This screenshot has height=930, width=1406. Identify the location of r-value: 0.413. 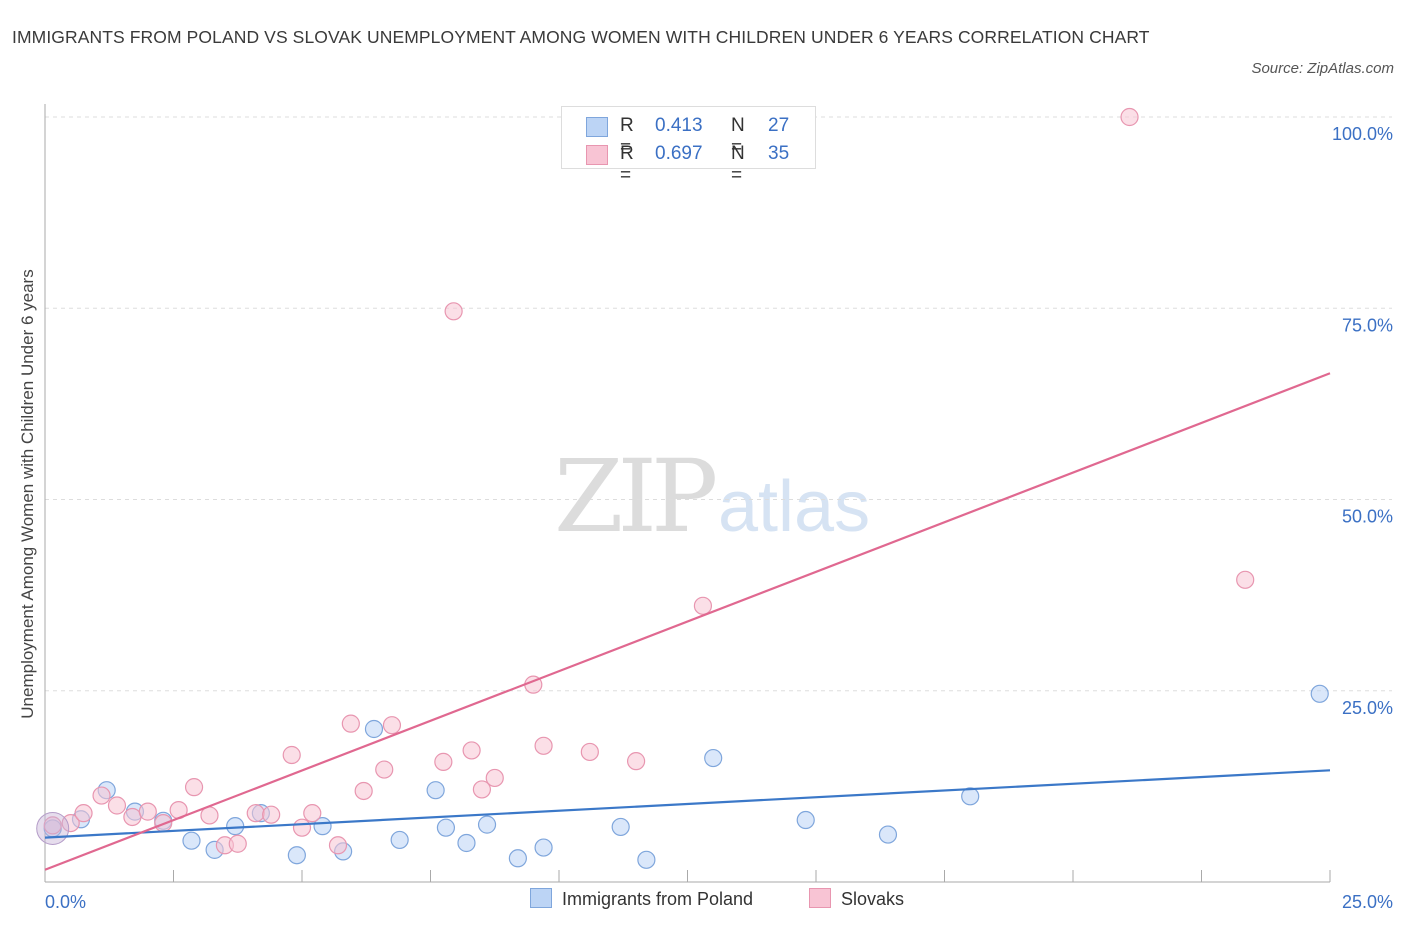
(679, 125).